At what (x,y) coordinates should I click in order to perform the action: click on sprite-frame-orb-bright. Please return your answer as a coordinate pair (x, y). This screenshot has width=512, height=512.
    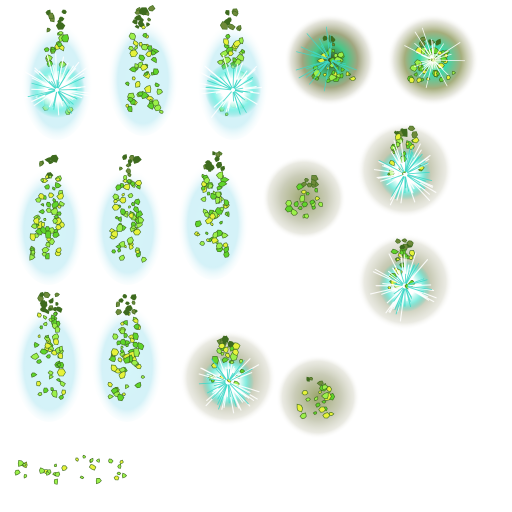
    Looking at the image, I should click on (433, 60).